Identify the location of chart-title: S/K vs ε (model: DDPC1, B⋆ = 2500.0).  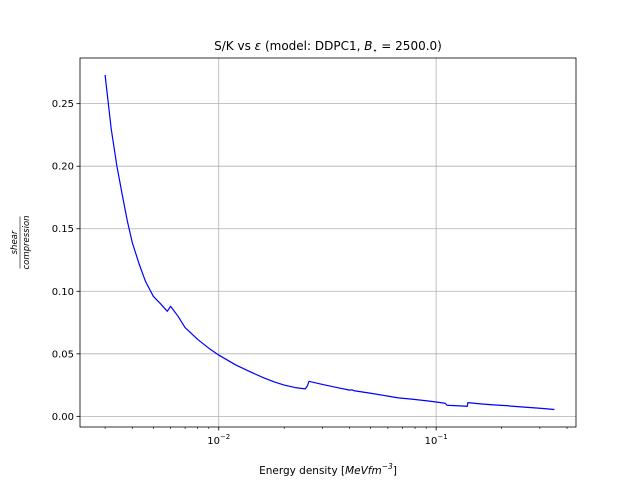
(328, 47).